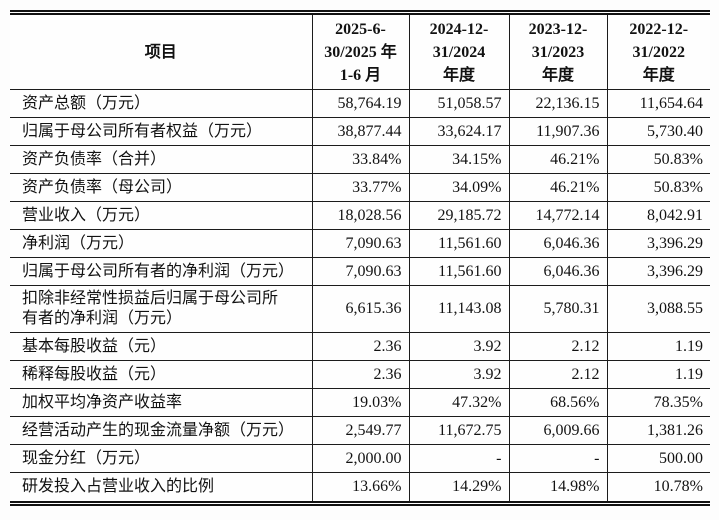  What do you see at coordinates (658, 309) in the screenshot?
I see `value-cell: 3,088.55` at bounding box center [658, 309].